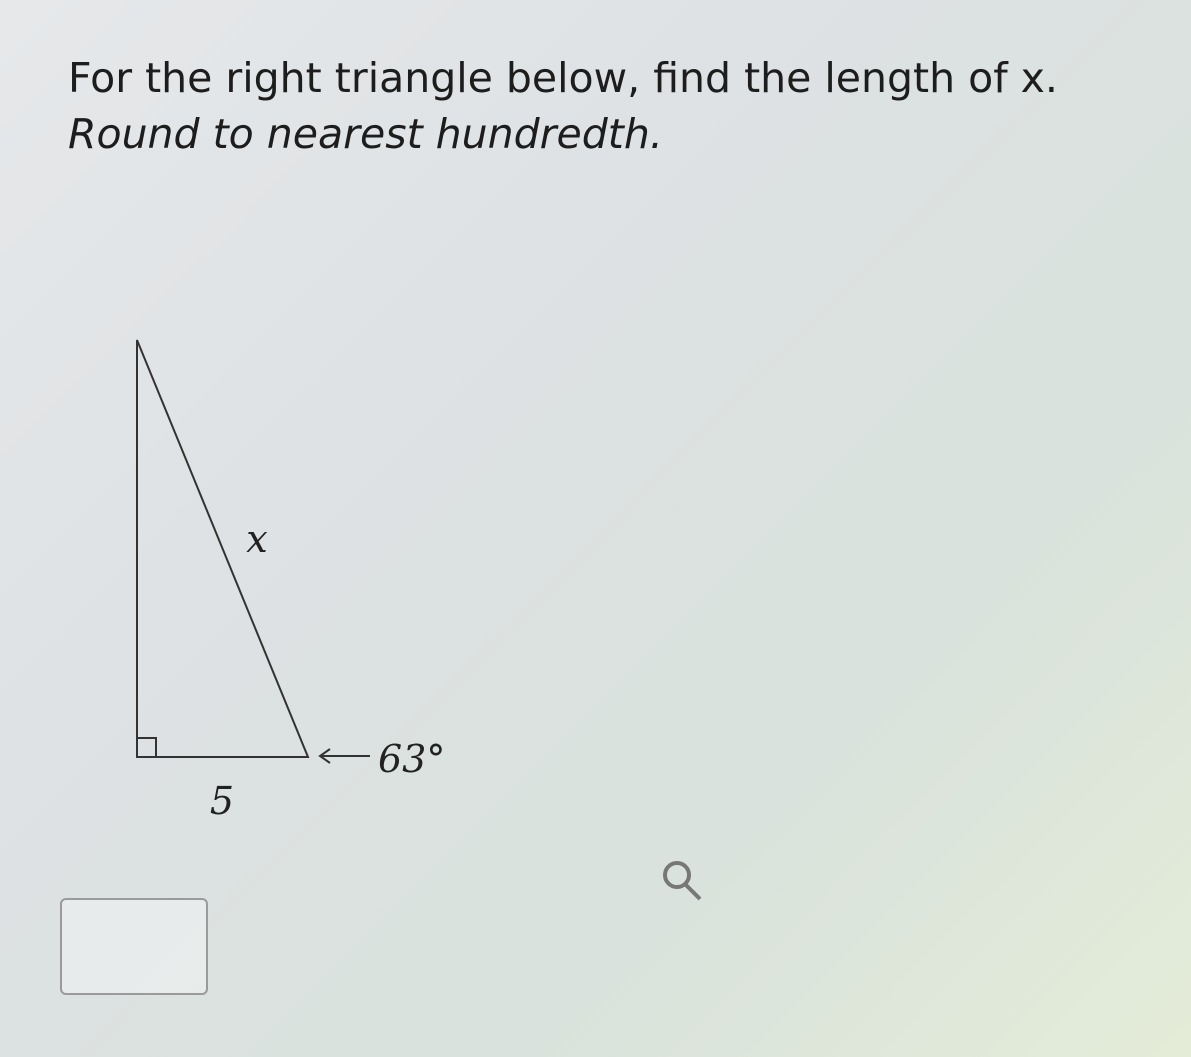 Image resolution: width=1191 pixels, height=1057 pixels. I want to click on angle-label: 63°, so click(411, 759).